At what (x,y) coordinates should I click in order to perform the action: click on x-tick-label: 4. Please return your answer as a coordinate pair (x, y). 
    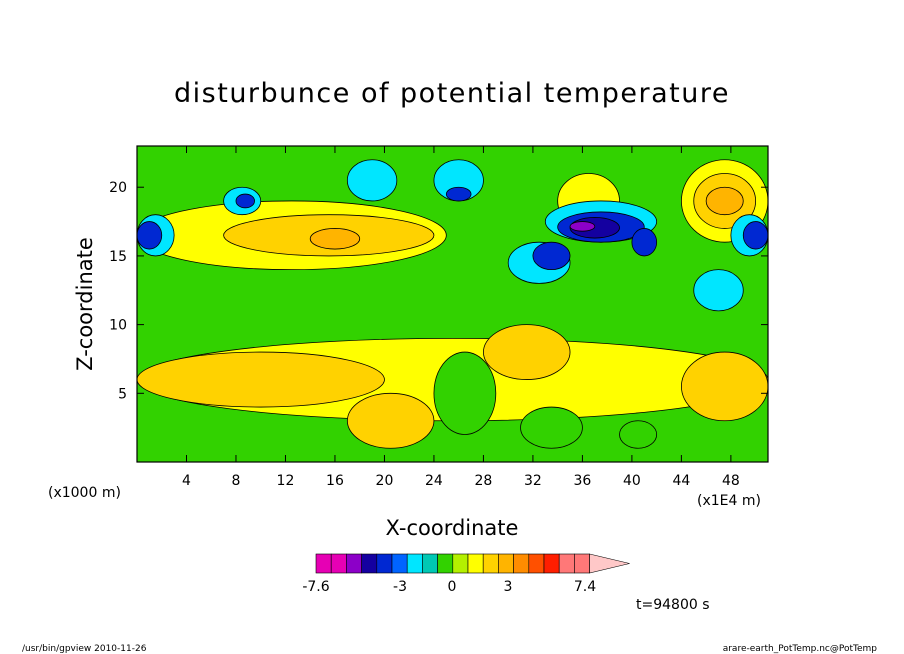
    Looking at the image, I should click on (186, 481).